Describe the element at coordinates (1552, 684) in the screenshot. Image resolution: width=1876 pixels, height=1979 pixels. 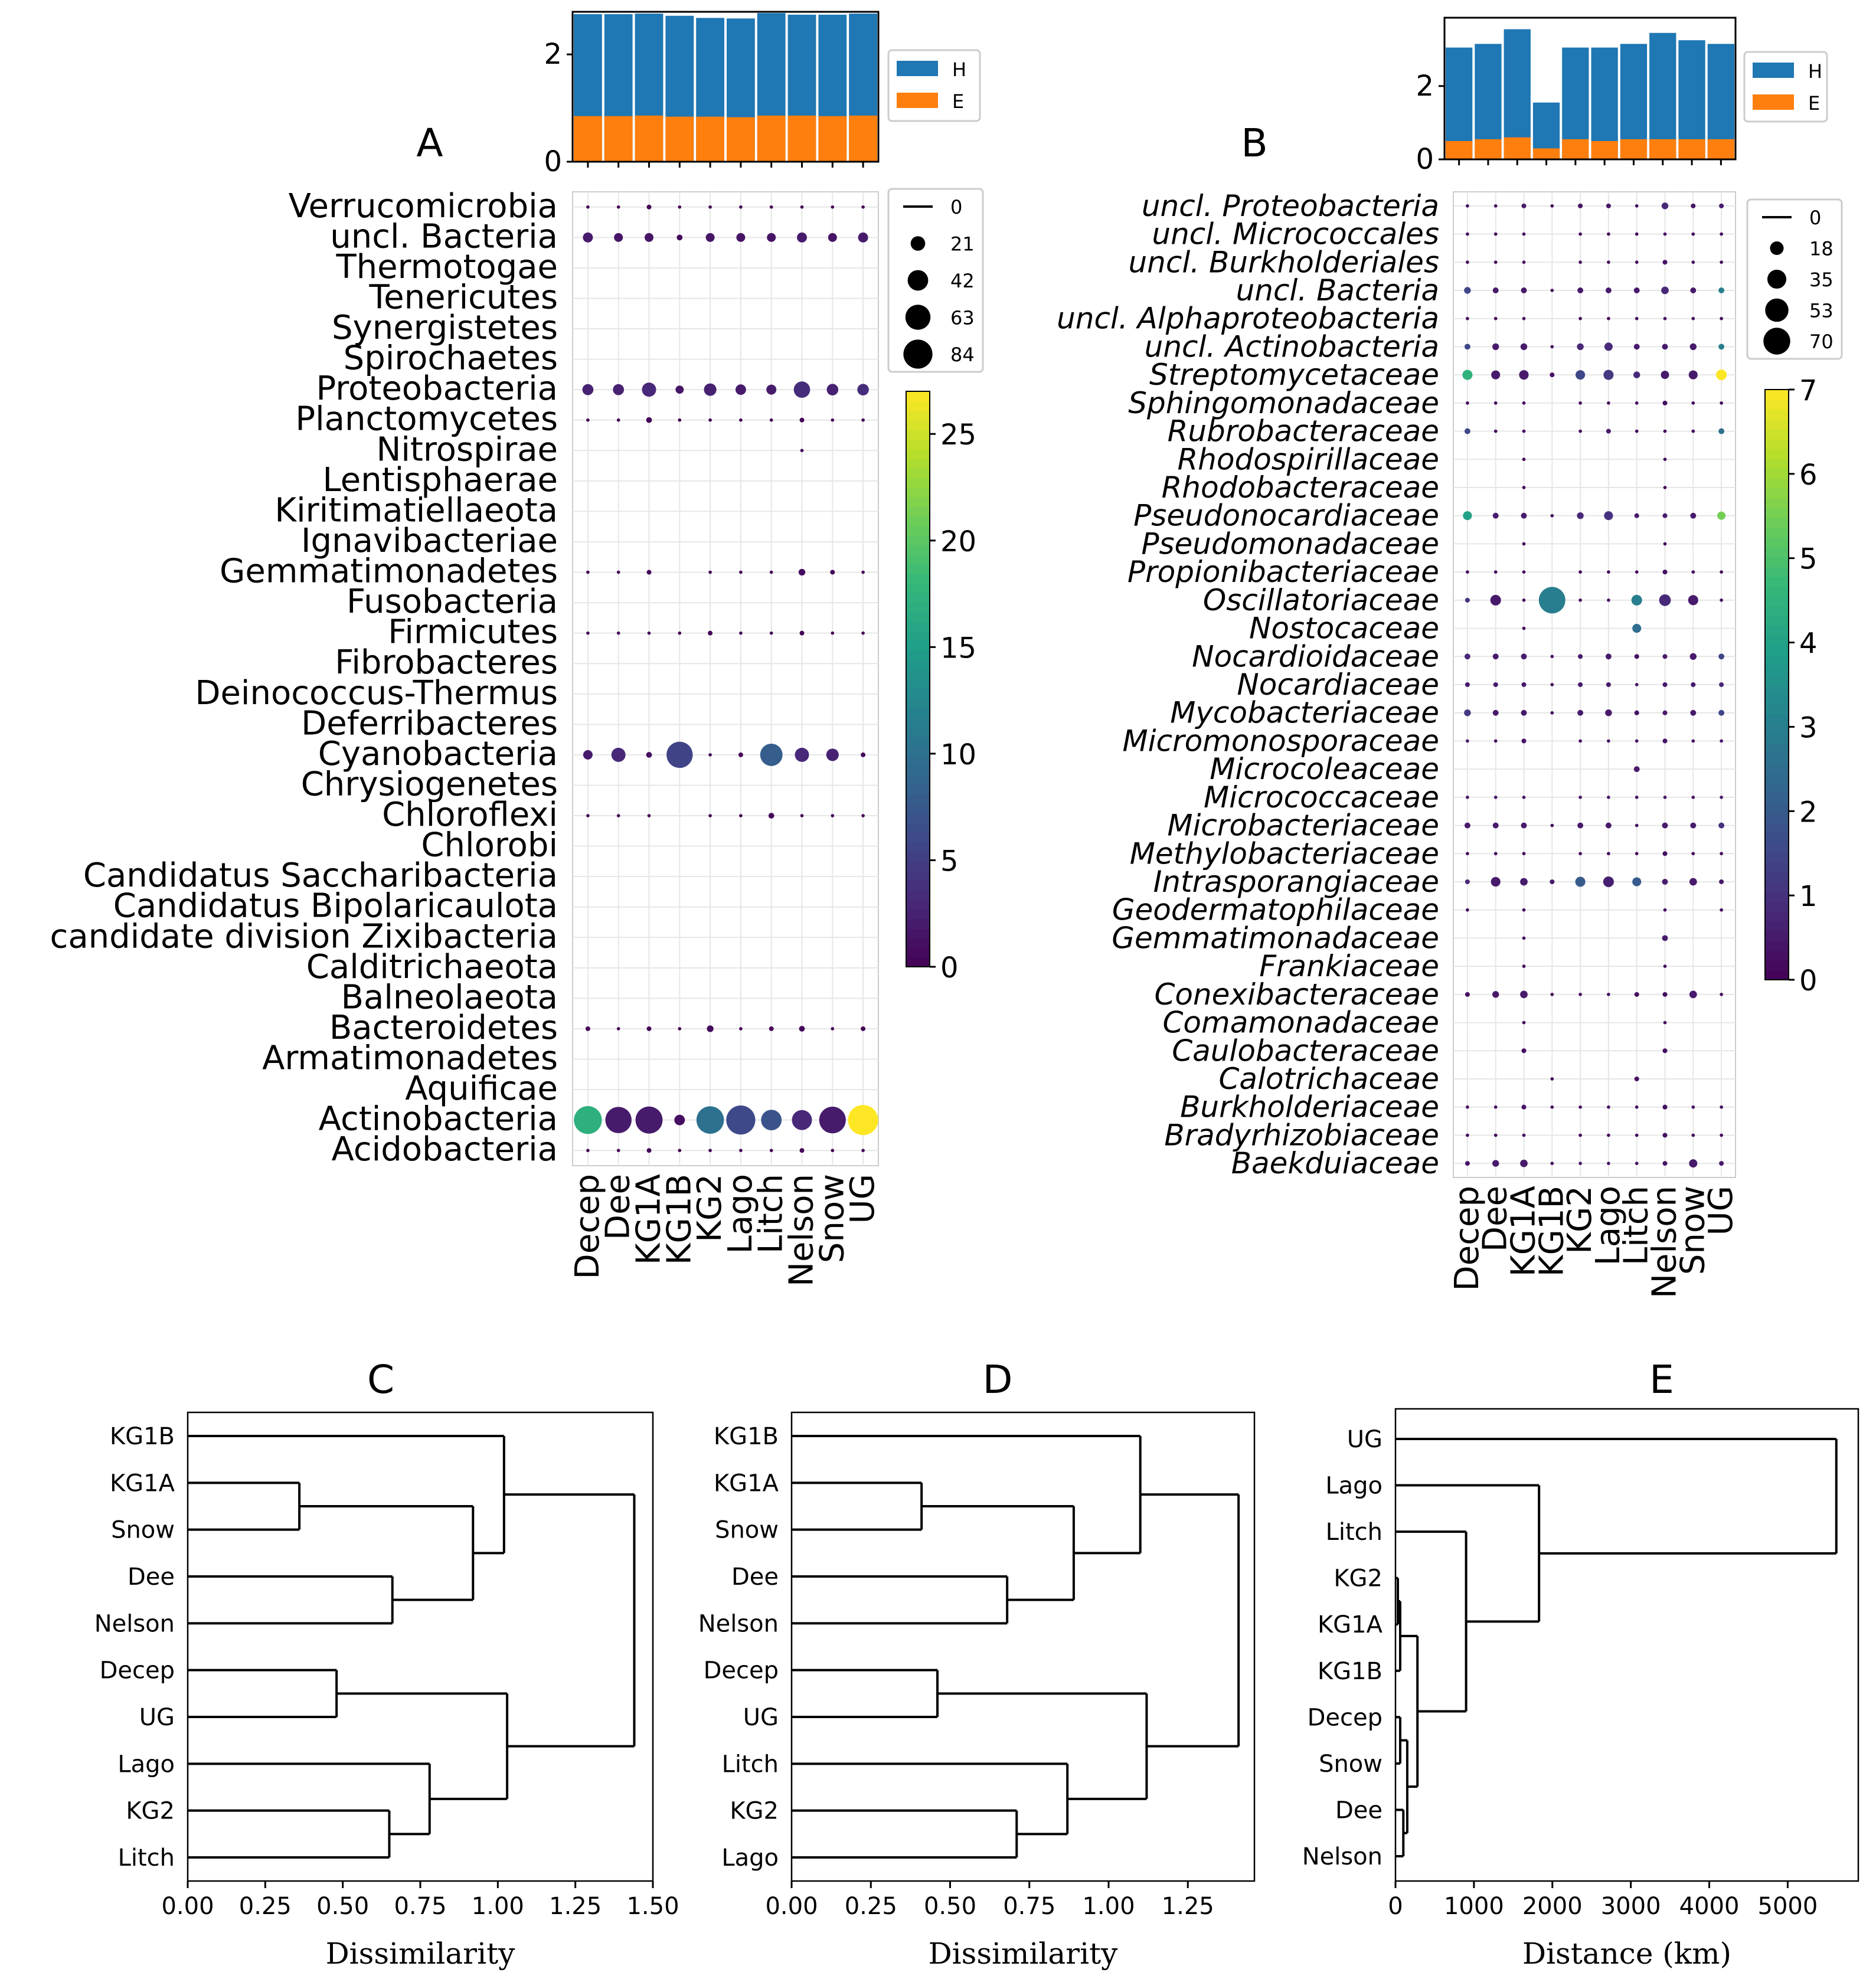
I see `bubble-nocardiaceae-kg1b` at that location.